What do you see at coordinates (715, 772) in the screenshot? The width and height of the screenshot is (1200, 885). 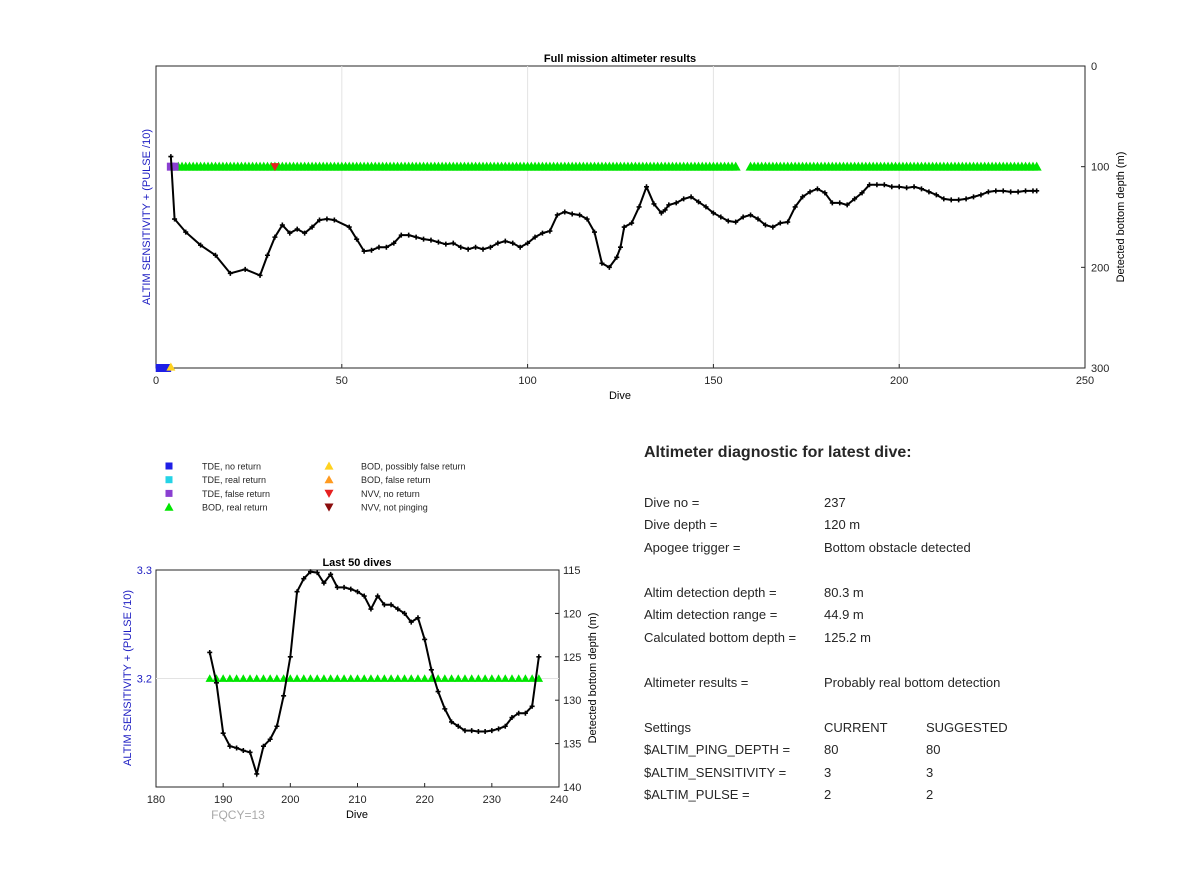 I see `diag-label: $ALTIM_SENSITIVITY =` at bounding box center [715, 772].